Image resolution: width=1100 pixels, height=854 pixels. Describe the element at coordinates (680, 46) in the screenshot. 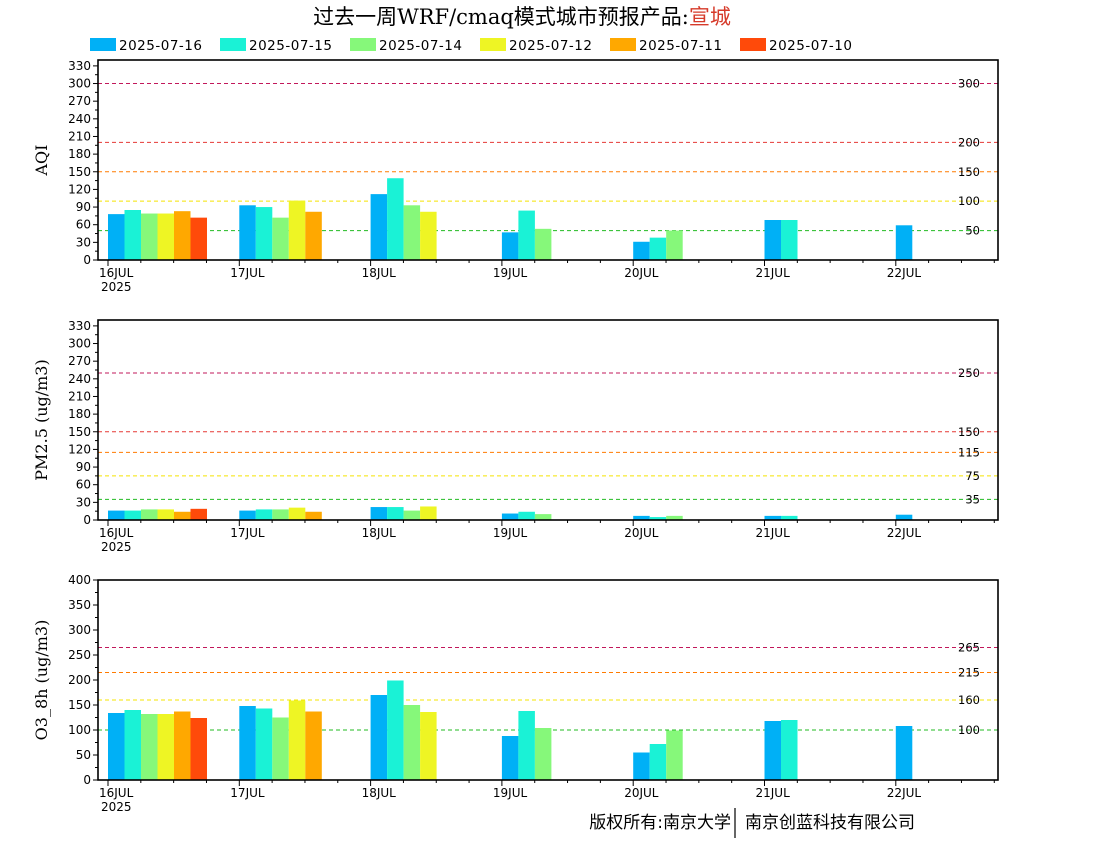

I see `legend-label: 2025-07-11` at that location.